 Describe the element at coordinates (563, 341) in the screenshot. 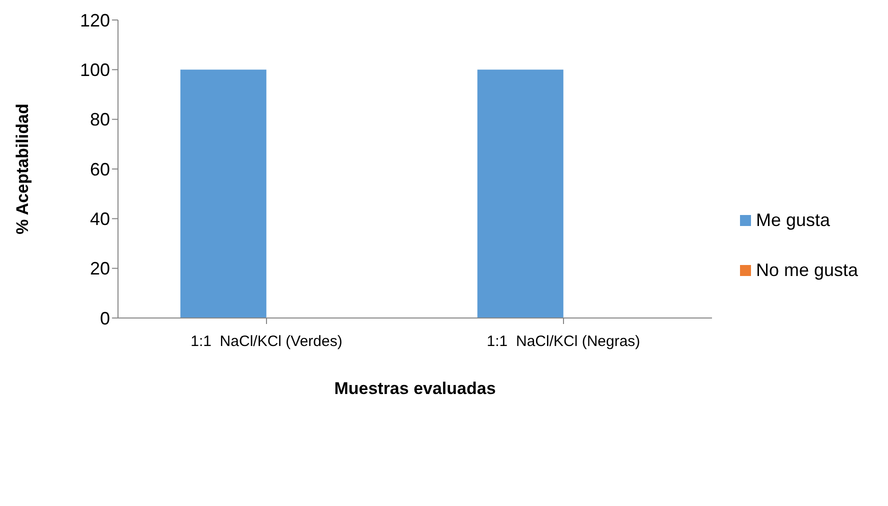

I see `x-tick-label: 1:1 NaCl/KCl (Negras)` at that location.